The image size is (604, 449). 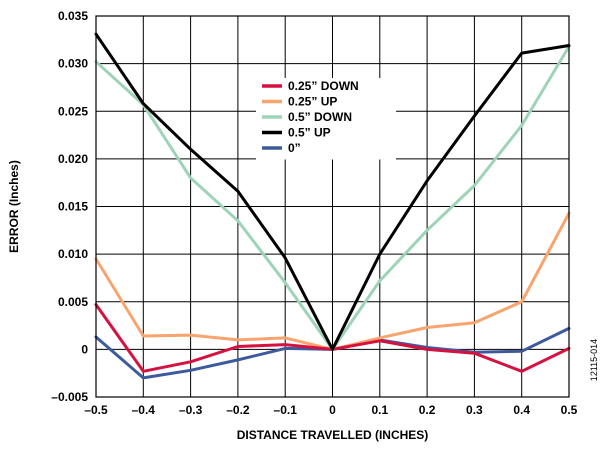 I want to click on x-tick-label: 0.2, so click(x=427, y=410).